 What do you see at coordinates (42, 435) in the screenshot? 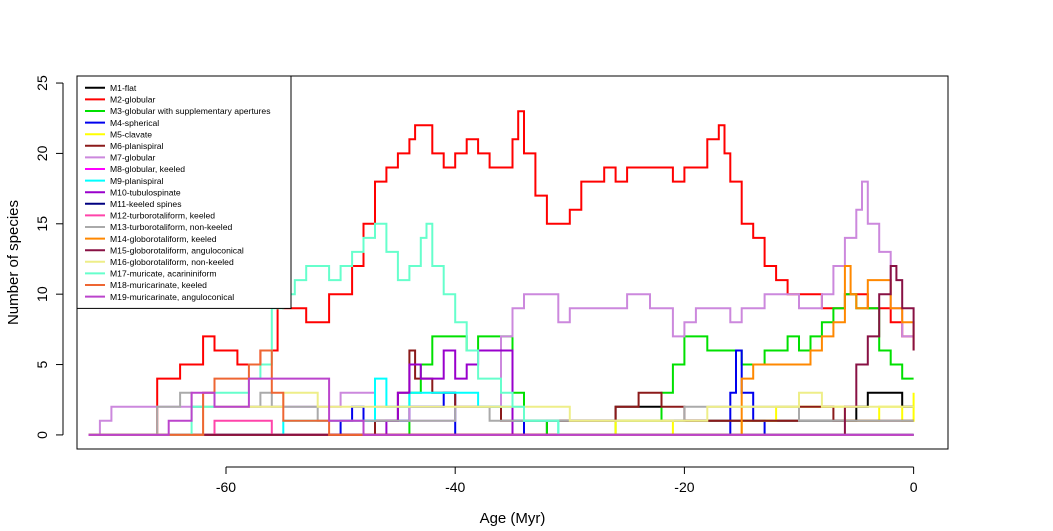
I see `y-tick-label: 0` at bounding box center [42, 435].